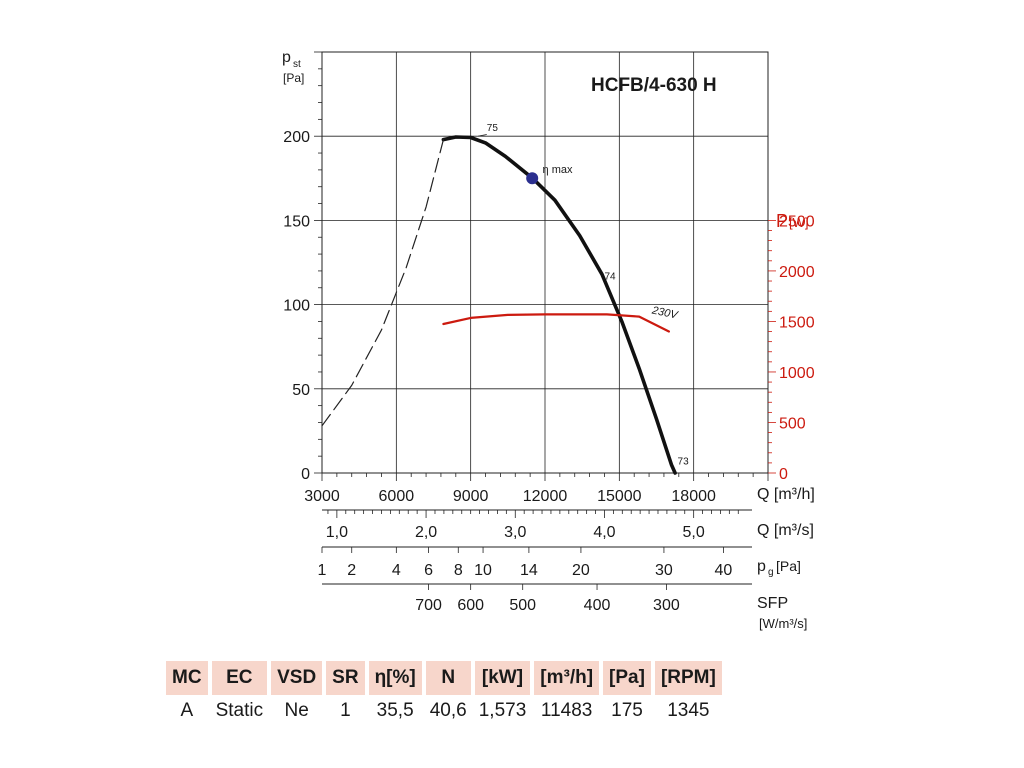 The width and height of the screenshot is (1024, 768). What do you see at coordinates (337, 532) in the screenshot?
I see `secondary-tick-label-flow-m3s: 1,0` at bounding box center [337, 532].